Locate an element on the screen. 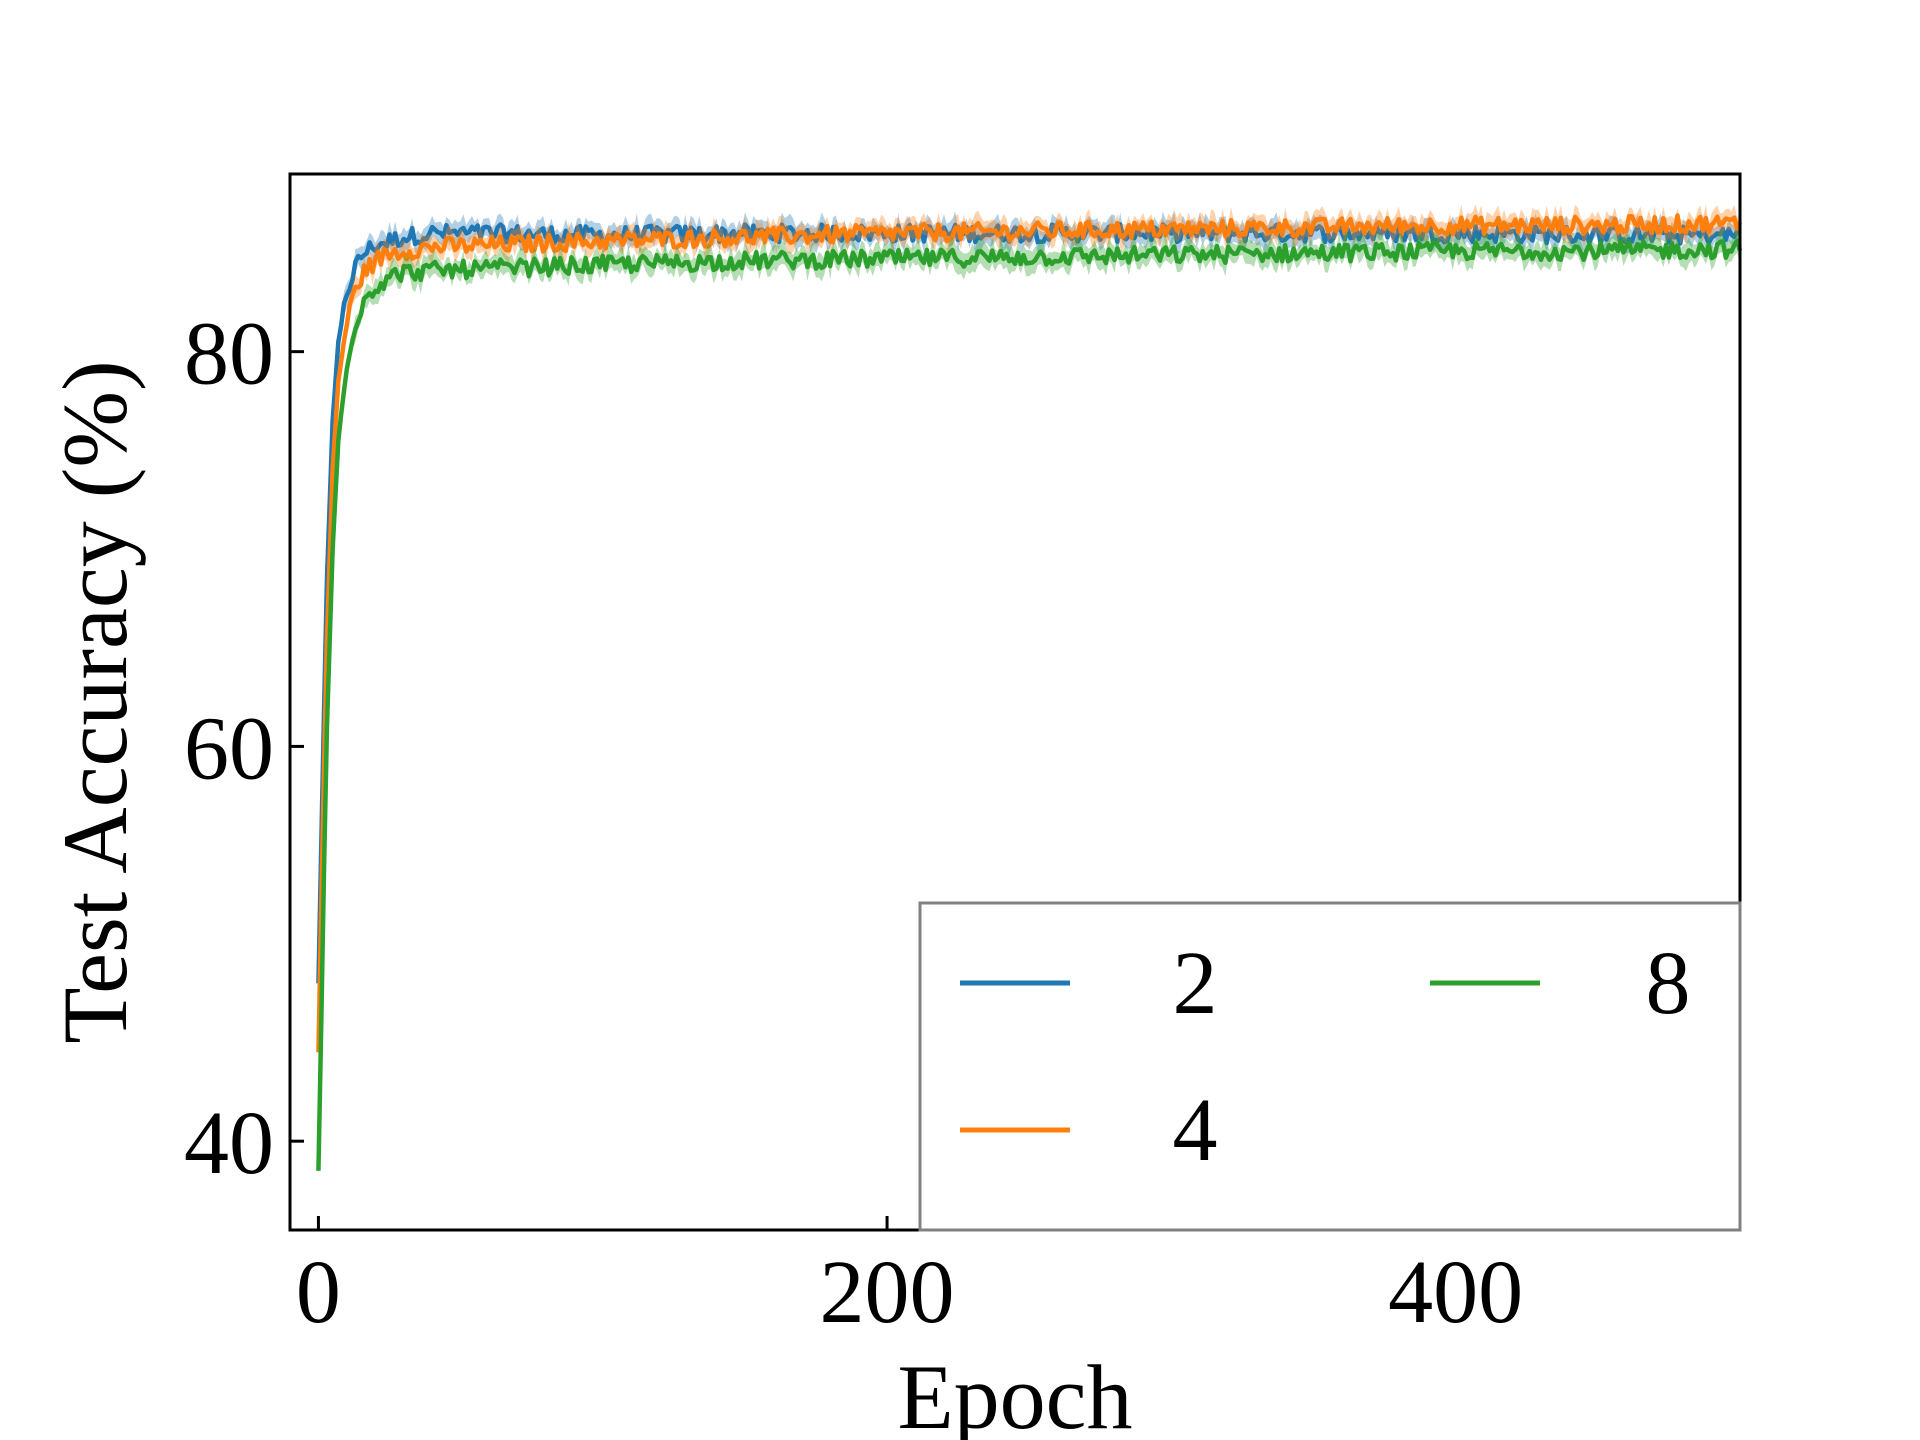 This screenshot has width=1920, height=1440. y-tick-label: 40 is located at coordinates (229, 1143).